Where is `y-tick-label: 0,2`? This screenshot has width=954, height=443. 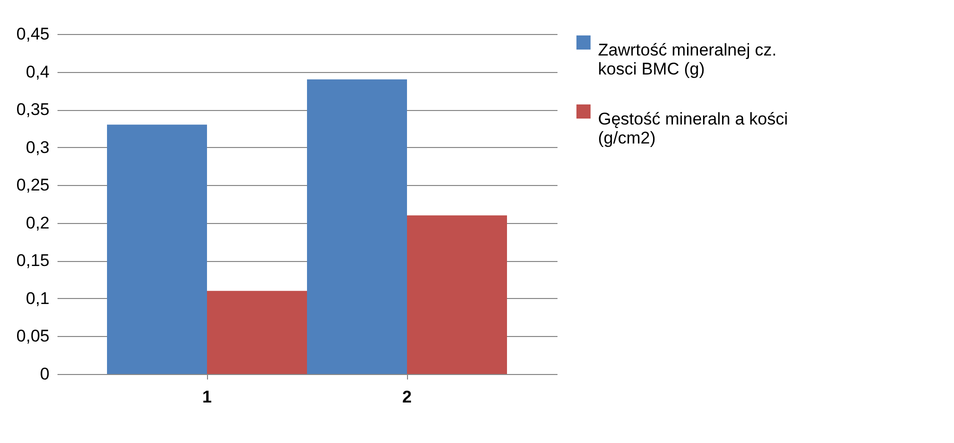 y-tick-label: 0,2 is located at coordinates (38, 222).